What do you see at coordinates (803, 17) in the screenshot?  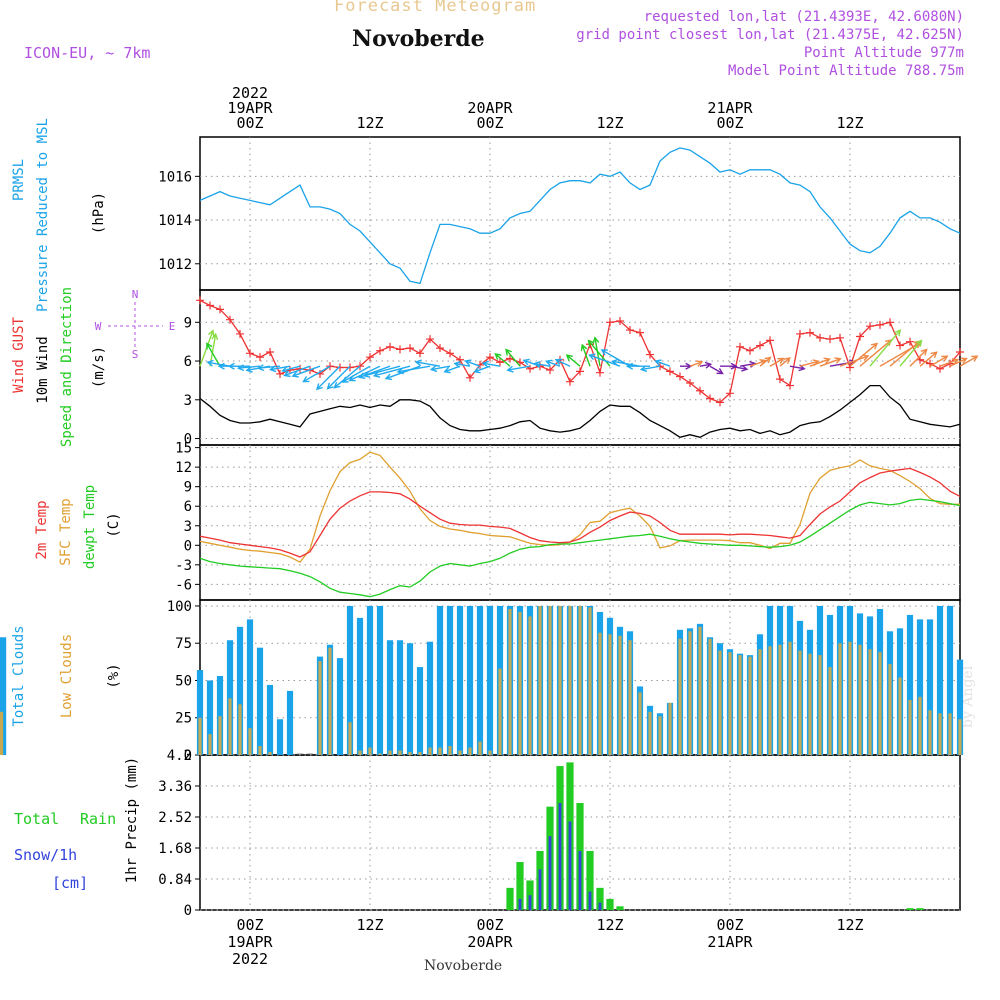 I see `requested-coords: requested lon,lat (21.4393E, 42.6080N)` at bounding box center [803, 17].